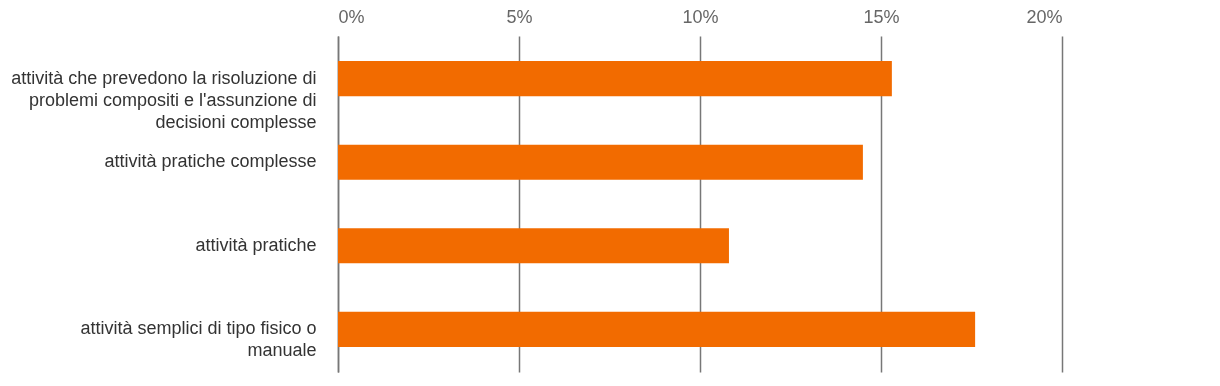  Describe the element at coordinates (881, 16) in the screenshot. I see `x-tick-label: 15%` at that location.